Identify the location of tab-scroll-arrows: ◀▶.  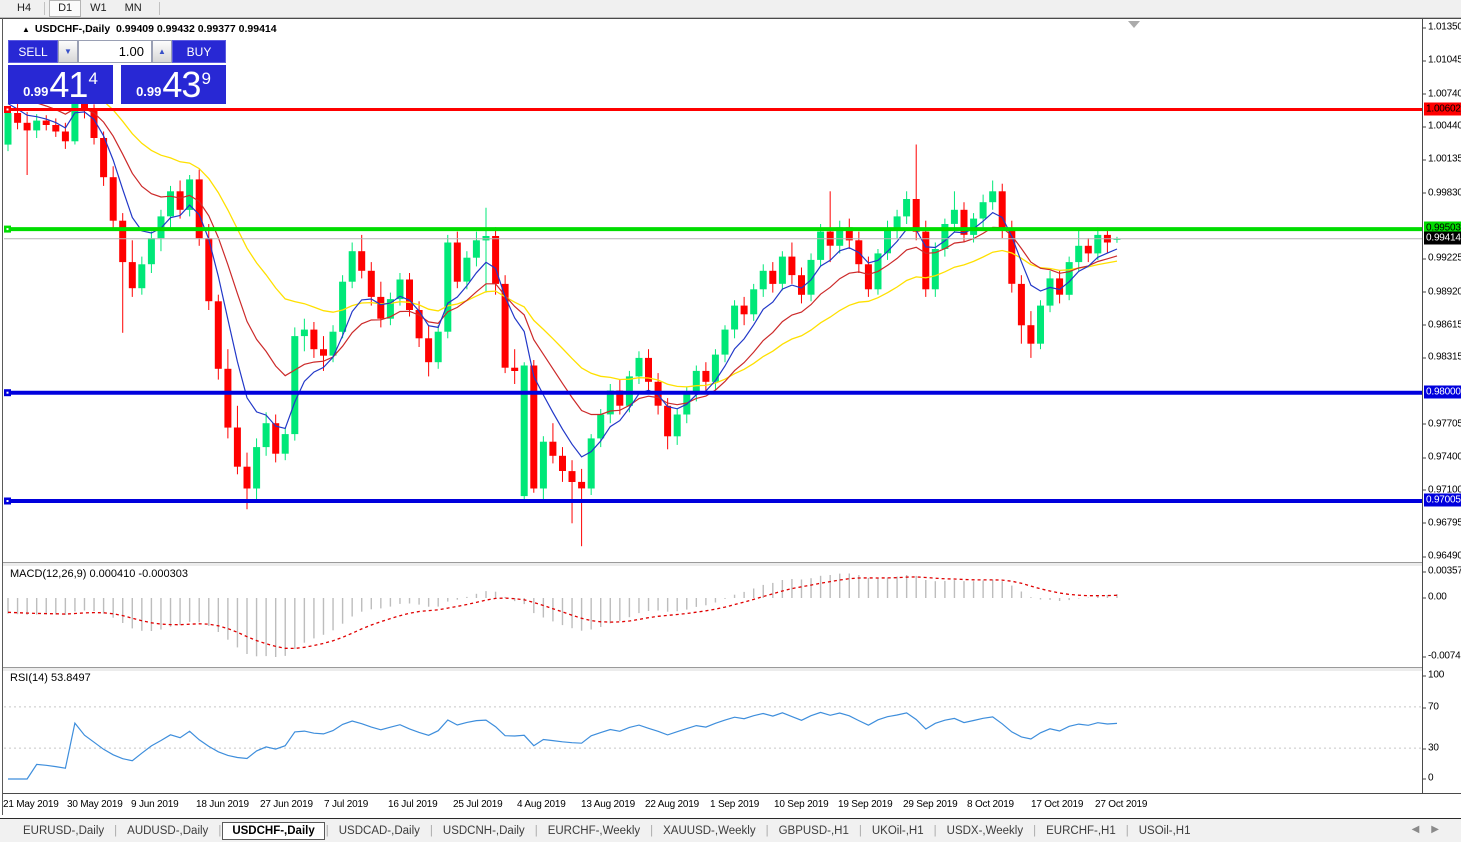
(1431, 829).